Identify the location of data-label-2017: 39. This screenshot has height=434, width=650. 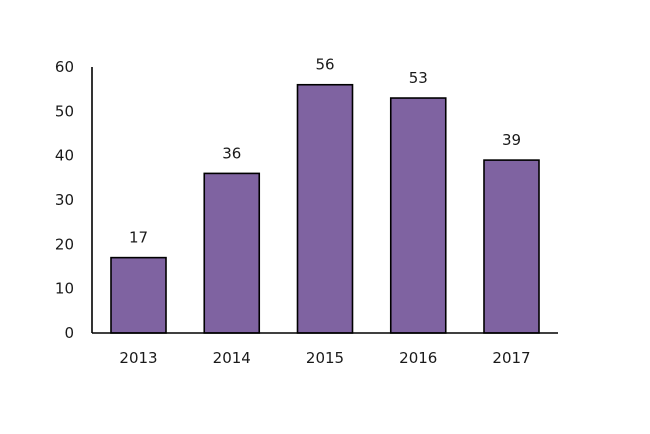
(511, 140).